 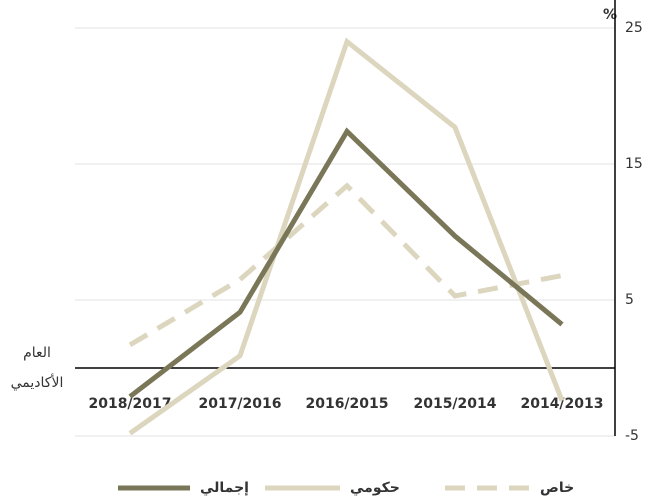 I want to click on legend-label: حكومي, so click(x=375, y=488).